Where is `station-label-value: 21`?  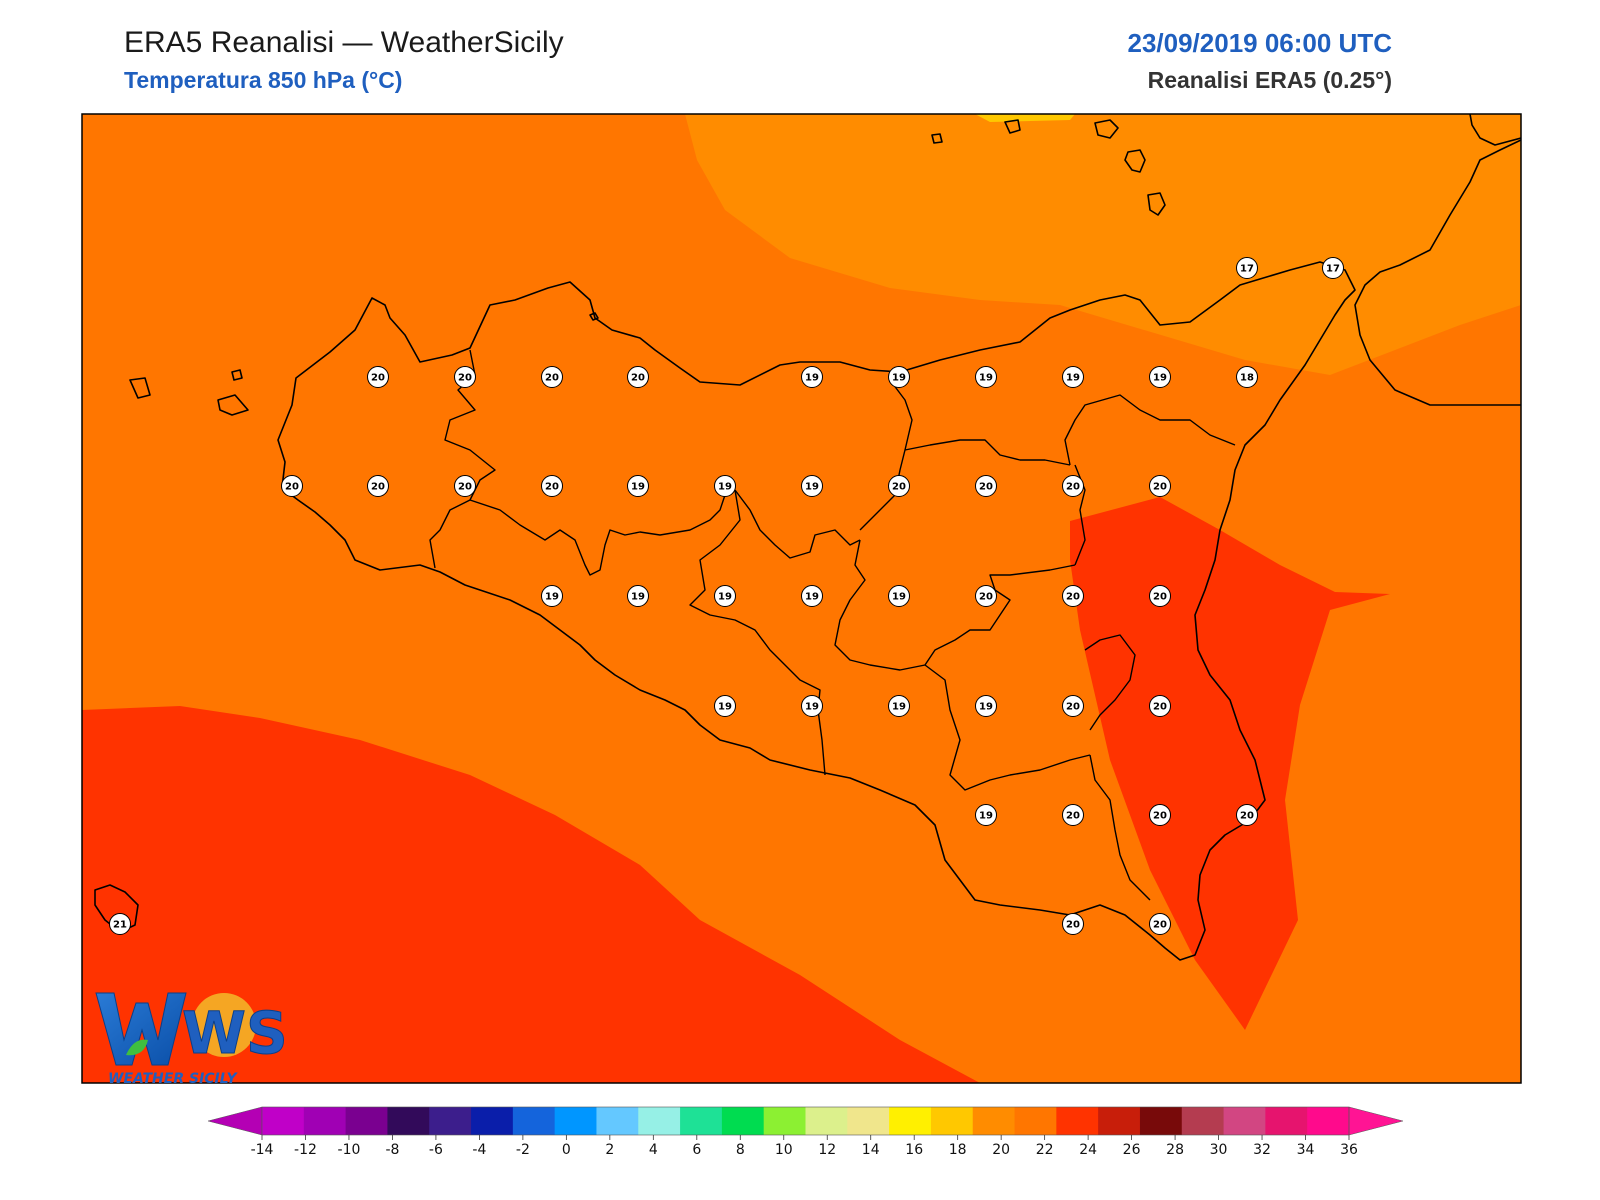 station-label-value: 21 is located at coordinates (120, 925).